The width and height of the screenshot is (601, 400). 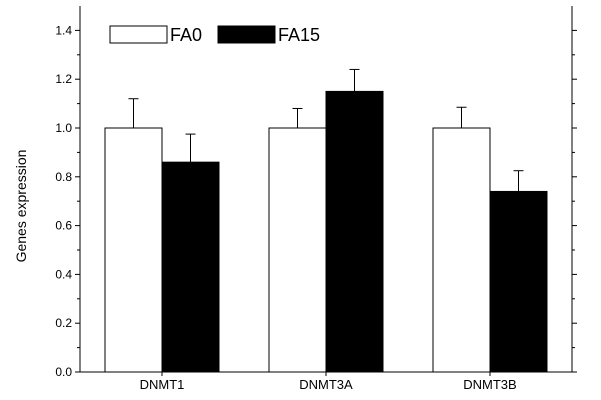 I want to click on y-tick-label: 0.2, so click(x=63, y=323).